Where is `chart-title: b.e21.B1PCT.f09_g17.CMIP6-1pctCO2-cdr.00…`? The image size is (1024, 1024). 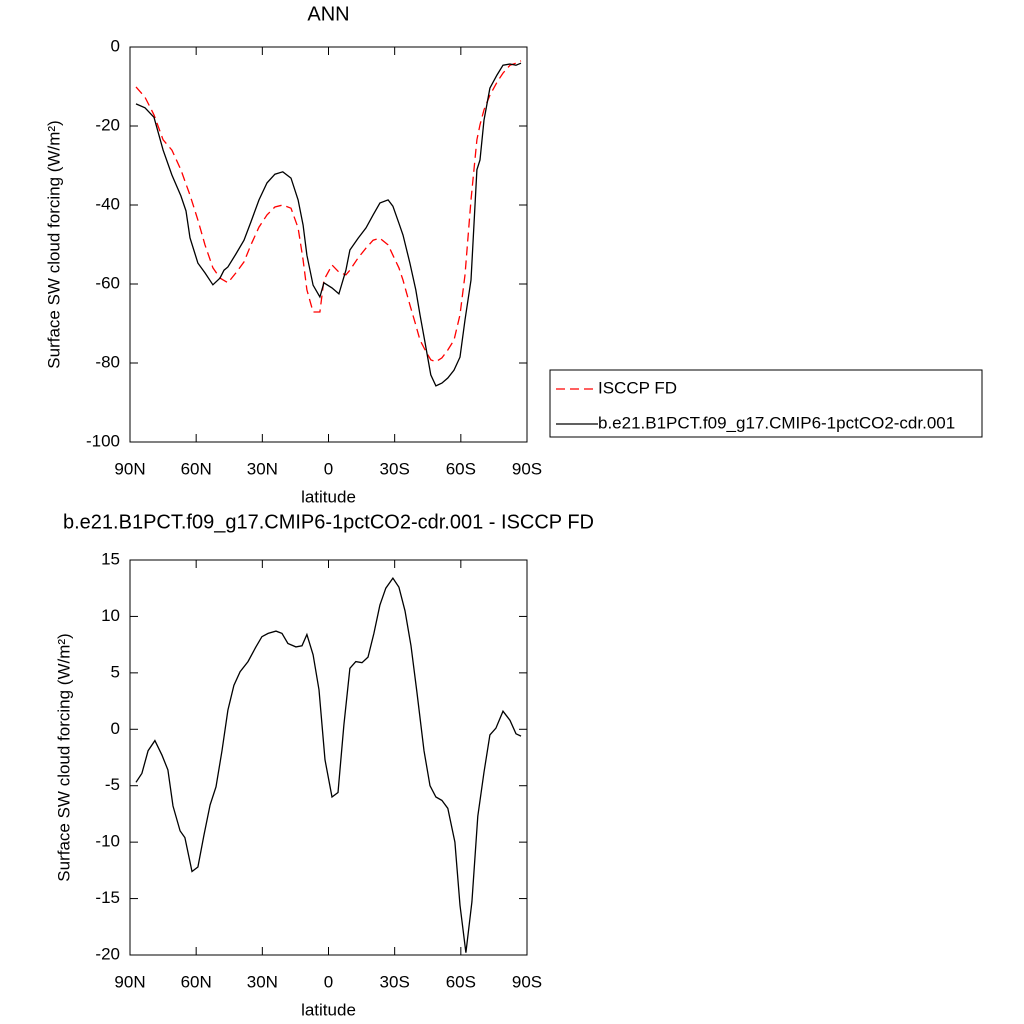
chart-title: b.e21.B1PCT.f09_g17.CMIP6-1pctCO2-cdr.00… is located at coordinates (328, 522).